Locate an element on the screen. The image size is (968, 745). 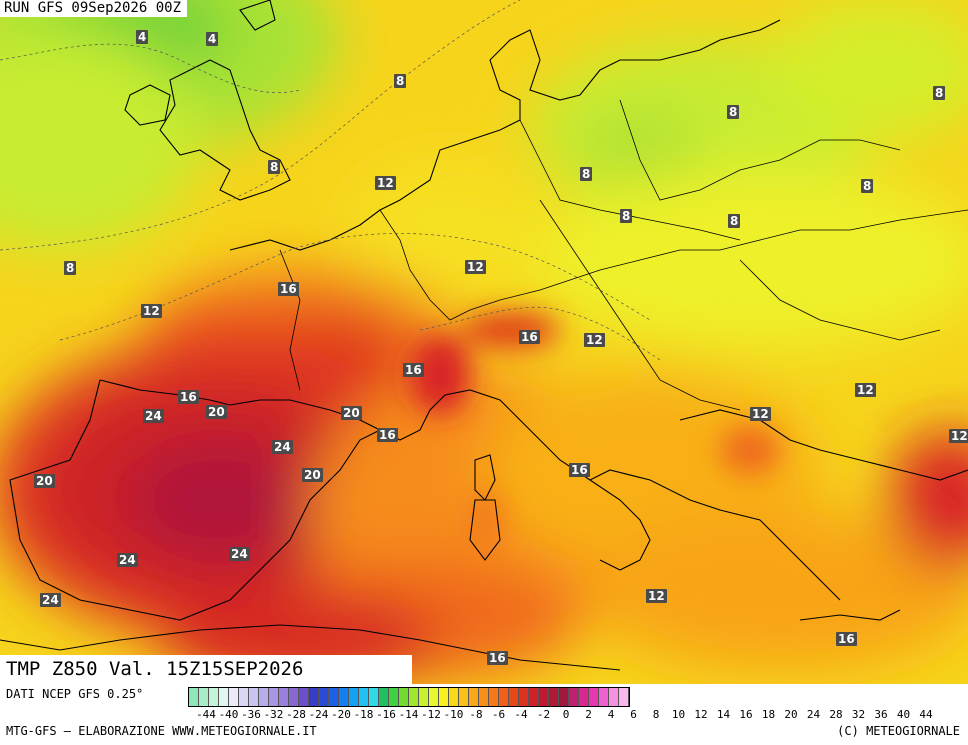
color-scale-tick: -32 is located at coordinates (273, 714).